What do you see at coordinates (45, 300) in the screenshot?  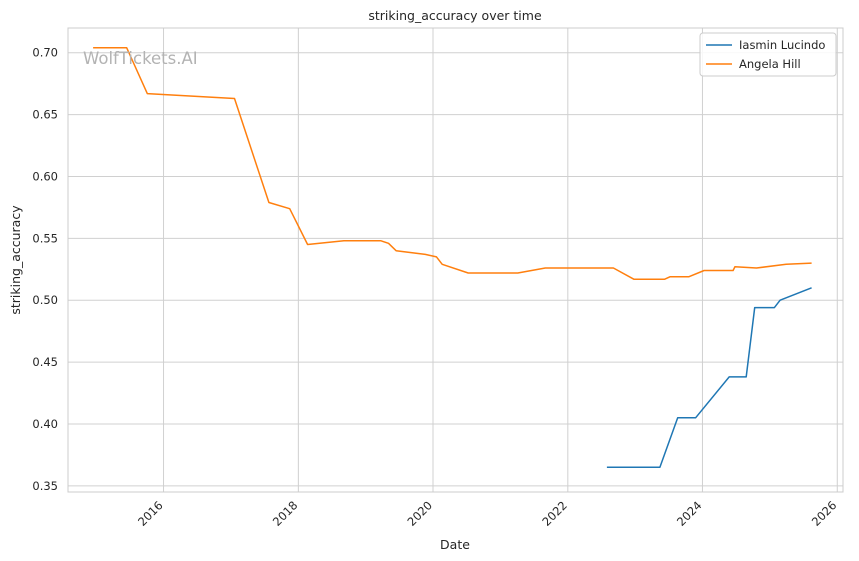 I see `y-tick-label: 0.50` at bounding box center [45, 300].